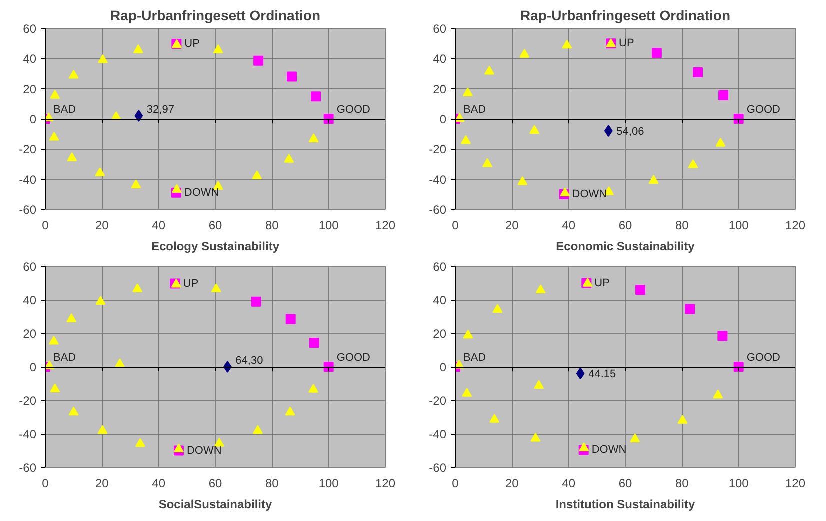 The width and height of the screenshot is (826, 521). What do you see at coordinates (630, 132) in the screenshot?
I see `annotation: 54,06` at bounding box center [630, 132].